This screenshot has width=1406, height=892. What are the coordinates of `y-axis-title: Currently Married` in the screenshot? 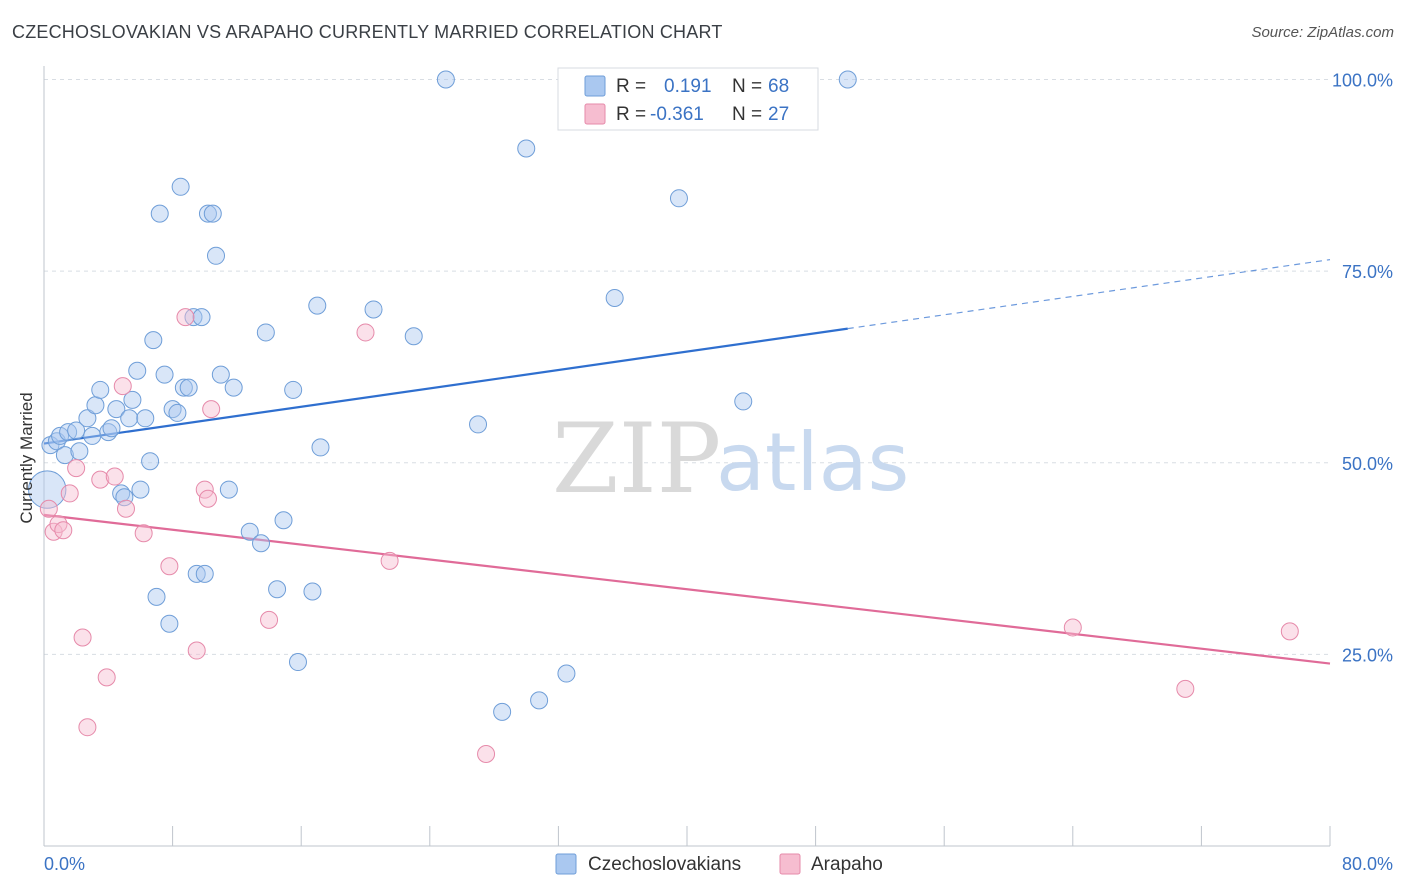 It's located at (26, 457).